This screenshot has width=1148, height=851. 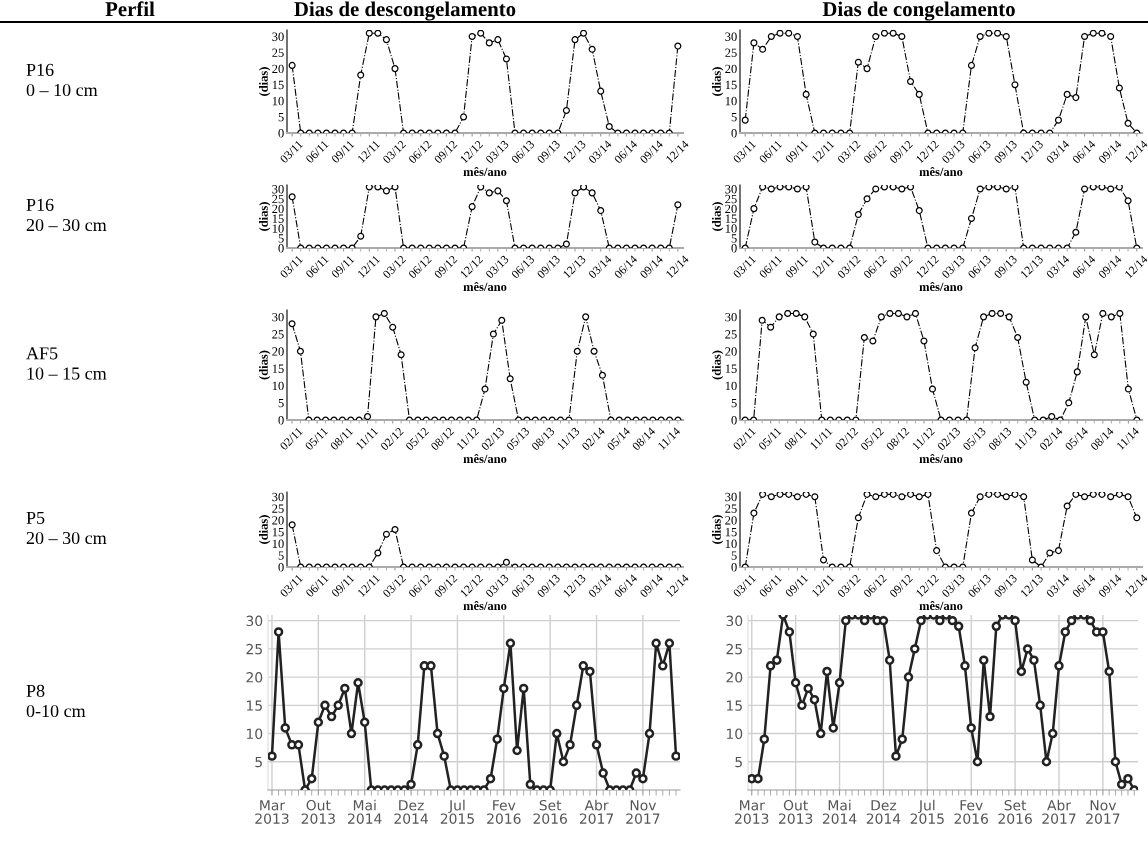 I want to click on x-tick-label: Nov 2017, so click(x=1103, y=812).